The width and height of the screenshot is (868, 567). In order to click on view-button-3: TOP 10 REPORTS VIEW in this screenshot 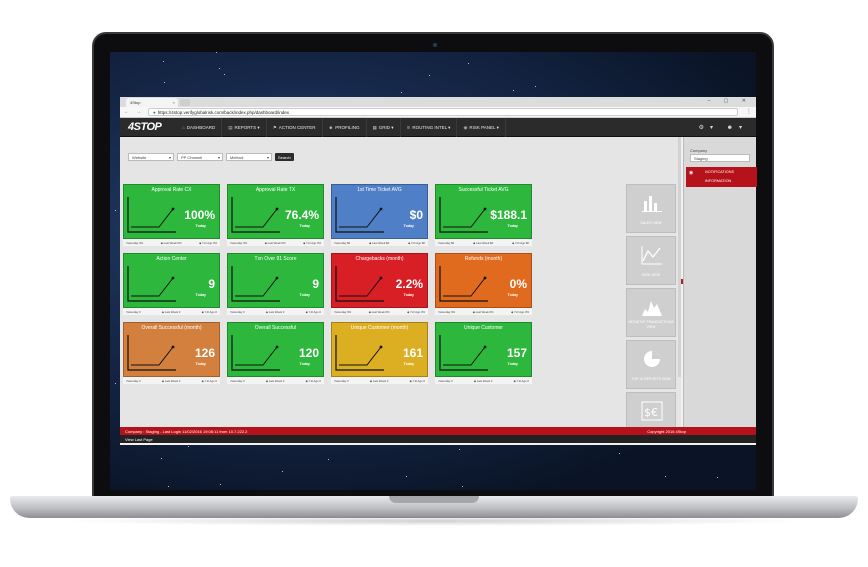, I will do `click(651, 364)`.